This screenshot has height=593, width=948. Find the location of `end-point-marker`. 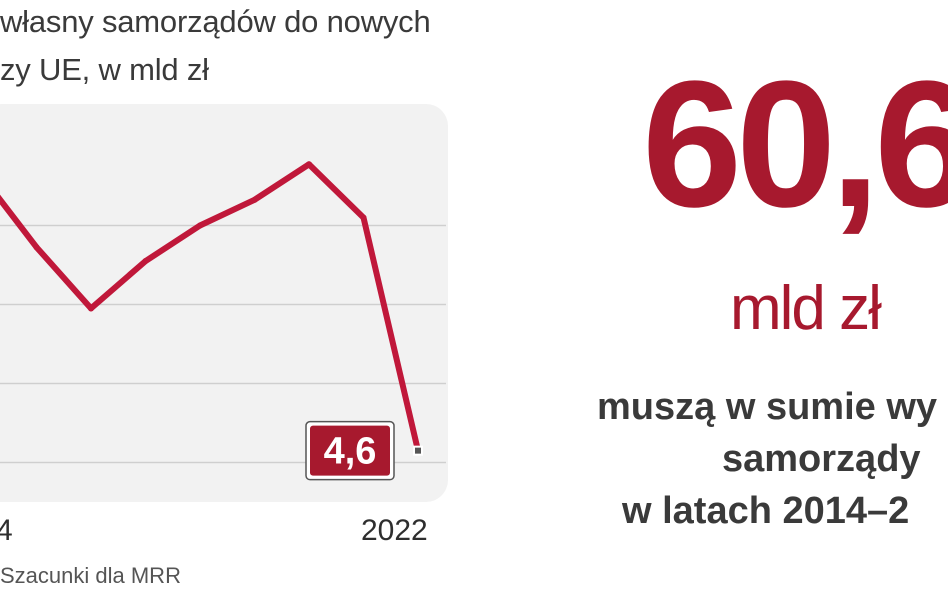

end-point-marker is located at coordinates (418, 450).